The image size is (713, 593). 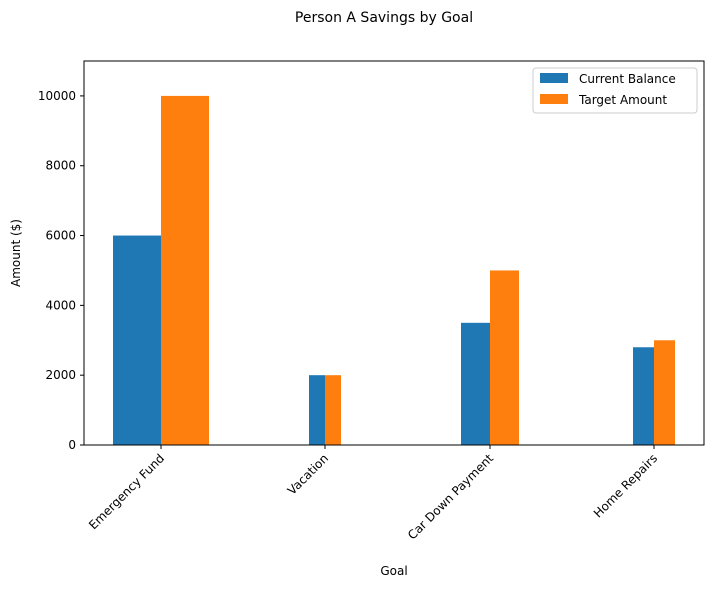 I want to click on legend-label-target-amount: Target Amount, so click(x=622, y=100).